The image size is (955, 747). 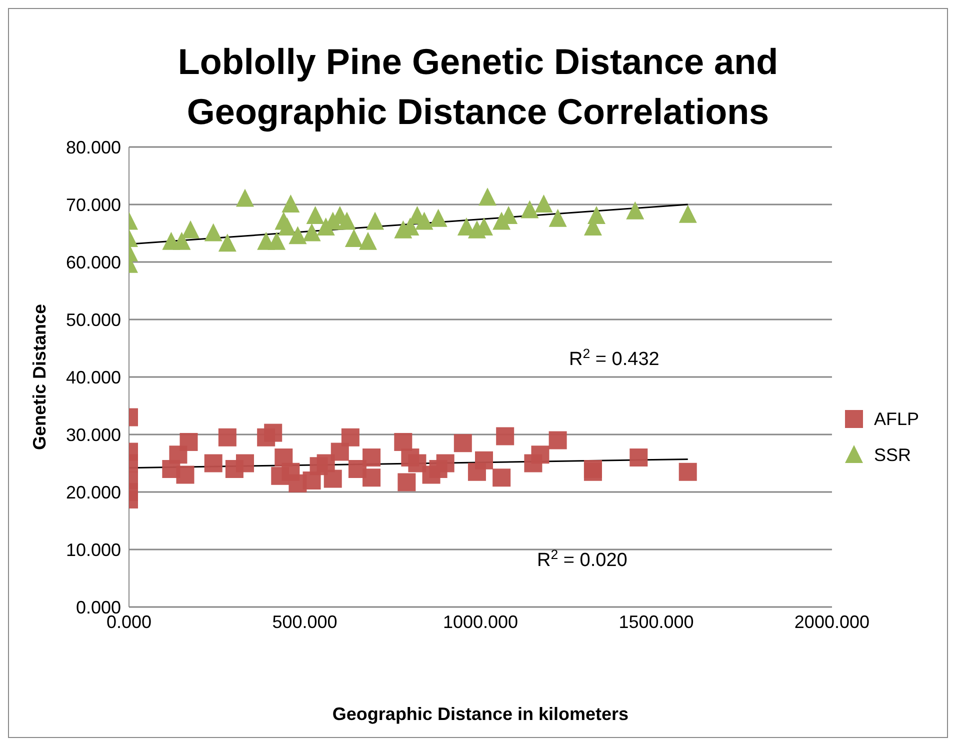 I want to click on y-tick-label: 40.000, so click(x=93, y=377).